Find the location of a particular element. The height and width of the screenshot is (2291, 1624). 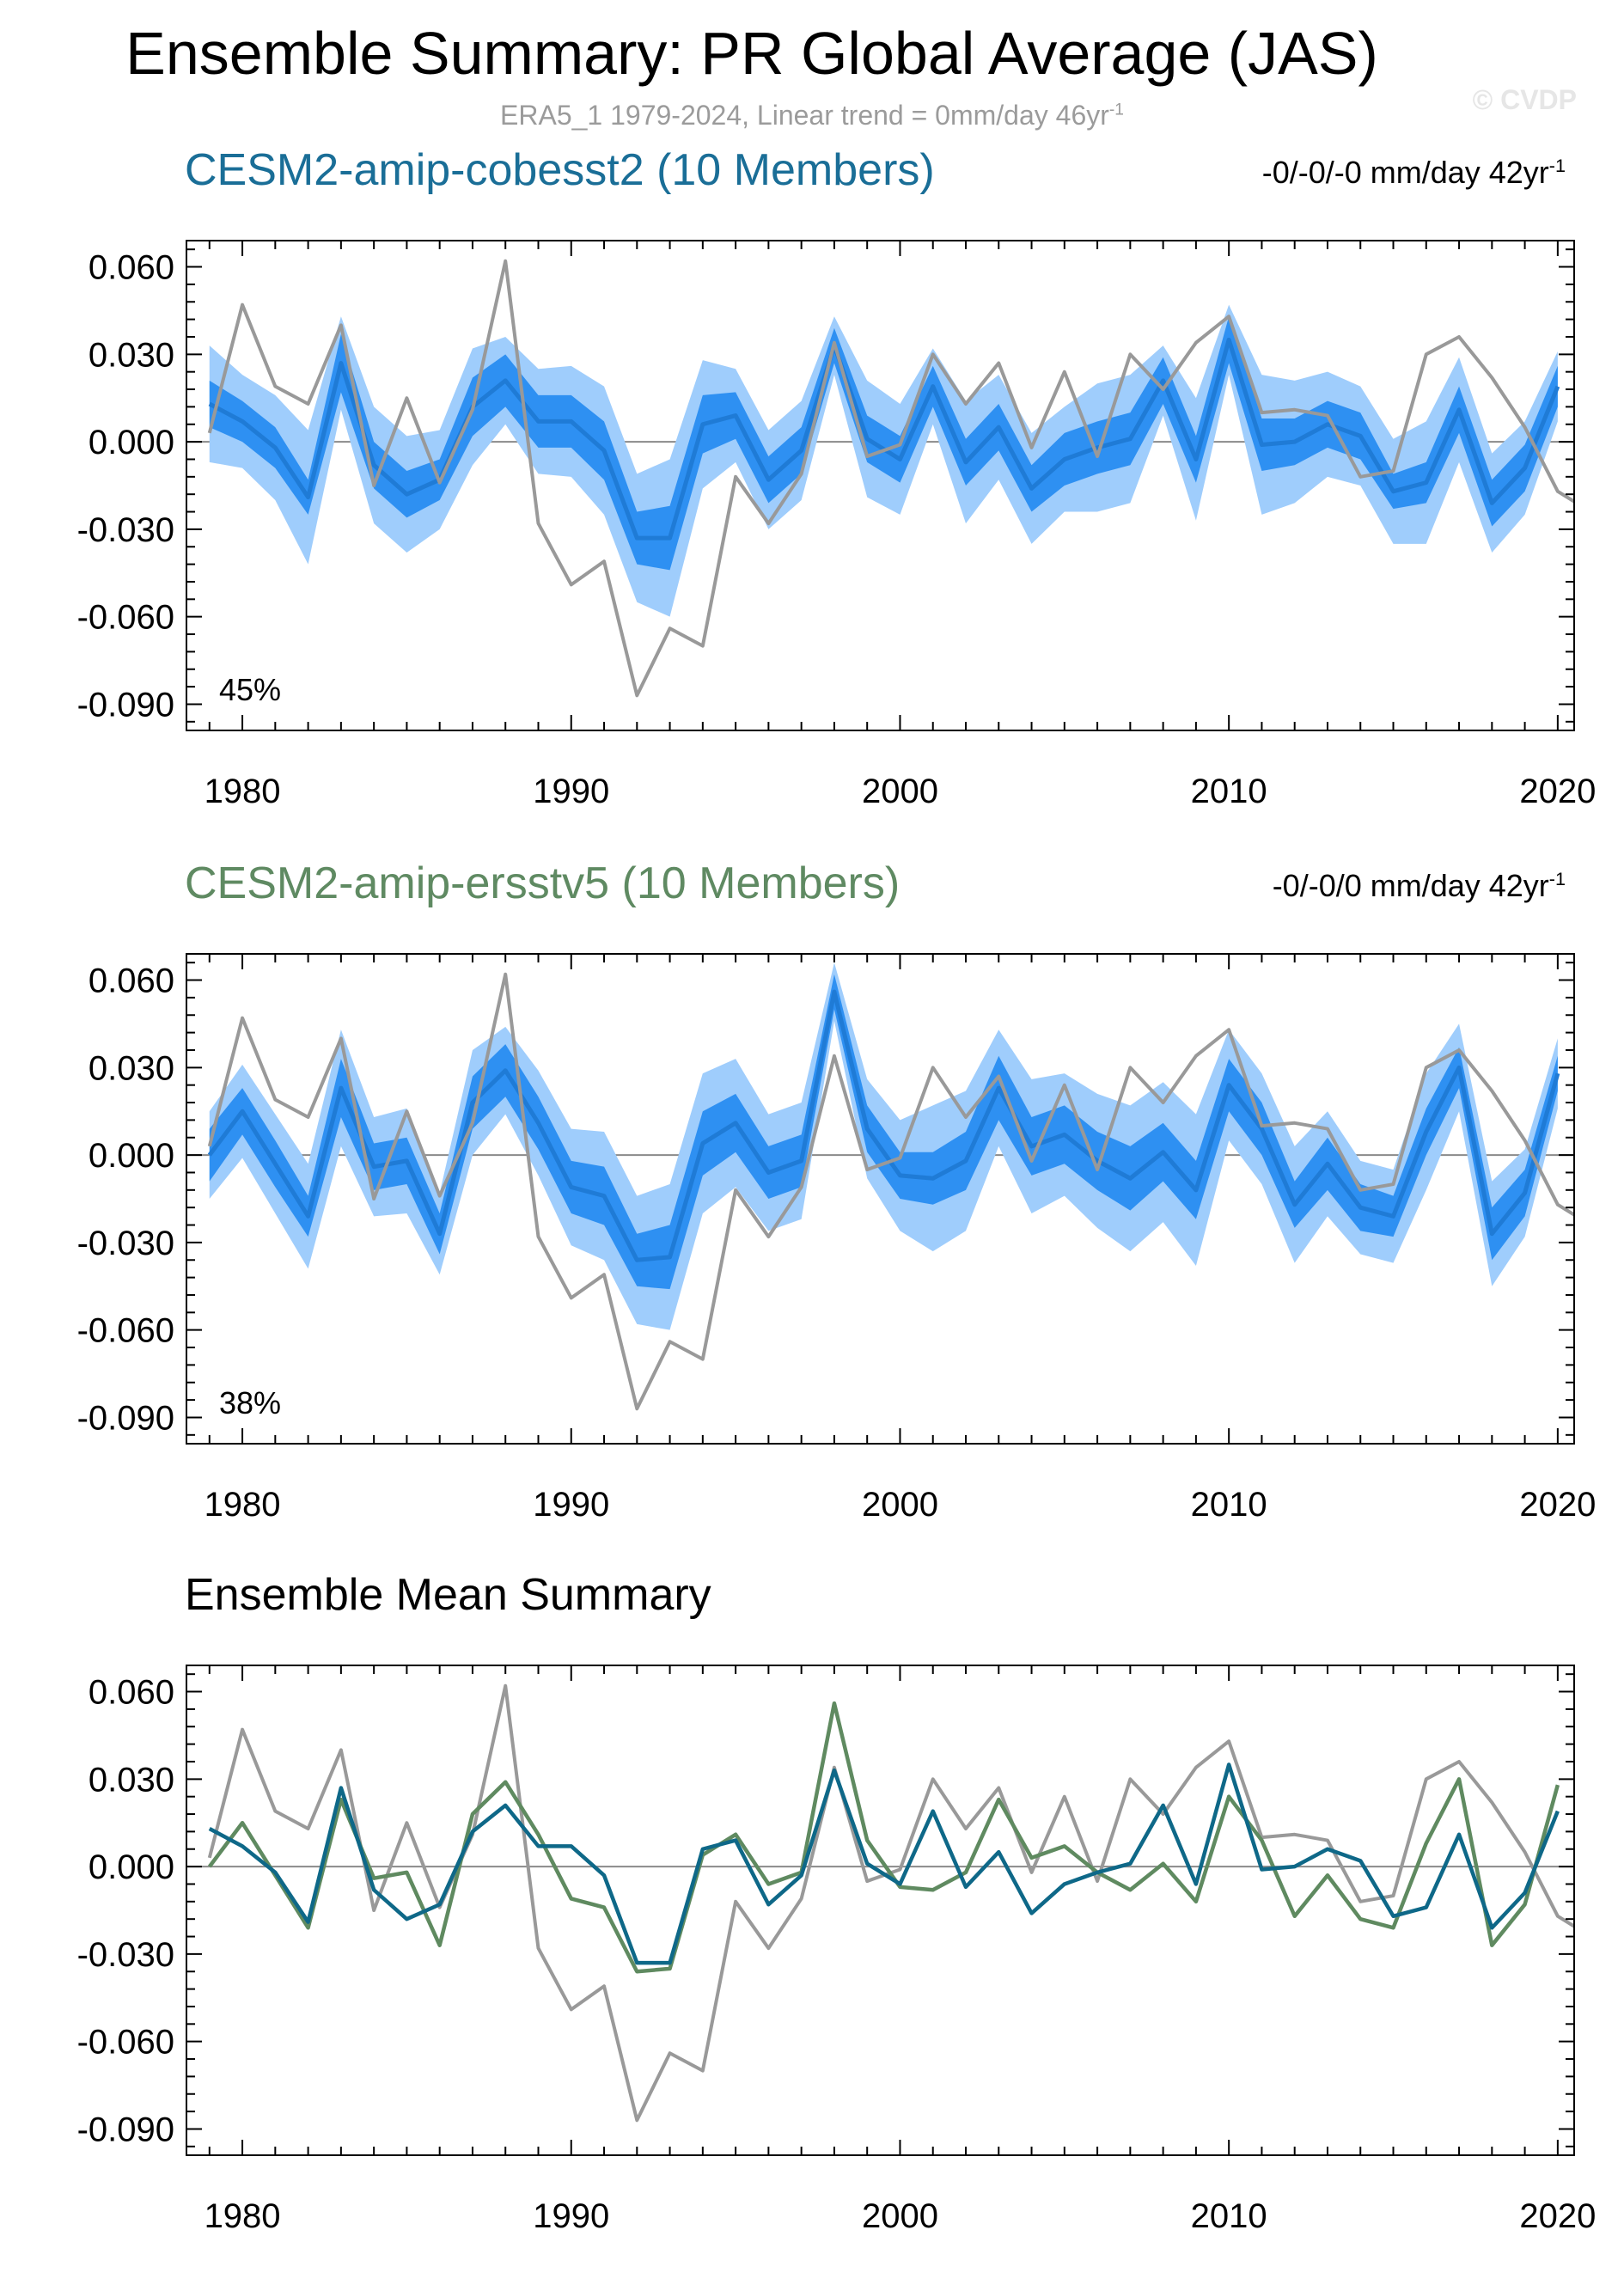

panel-2-title: CESM2-amip-ersstv5 (10 Members) is located at coordinates (543, 883).